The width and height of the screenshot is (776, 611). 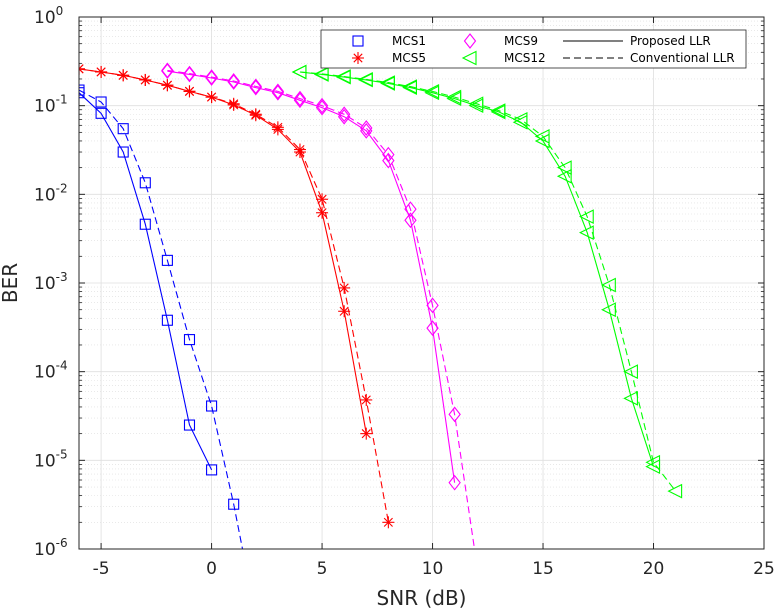 What do you see at coordinates (62, 543) in the screenshot?
I see `y-tick-exponent: -6` at bounding box center [62, 543].